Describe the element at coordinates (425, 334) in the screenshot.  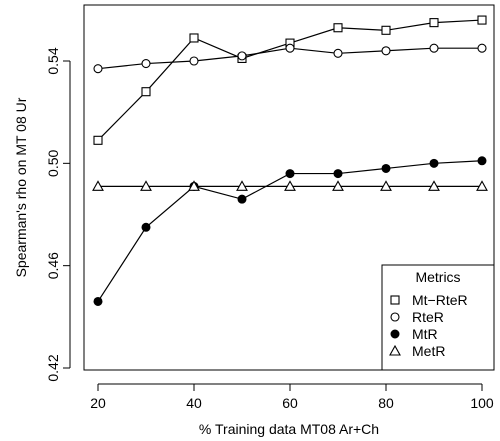
I see `legend-label: MtR` at that location.